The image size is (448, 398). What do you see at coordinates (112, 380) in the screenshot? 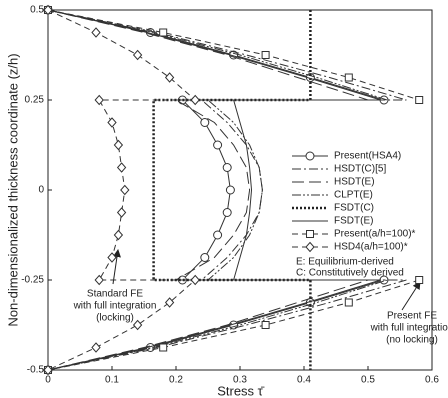
I see `x-tick-label: 0.1` at bounding box center [112, 380].